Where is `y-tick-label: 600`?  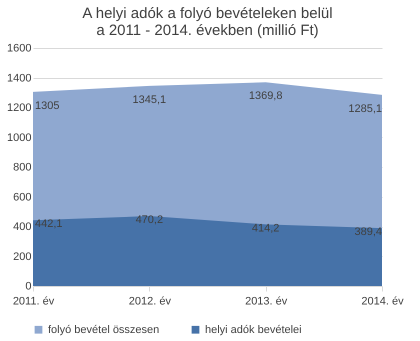 y-tick-label: 600 is located at coordinates (22, 197).